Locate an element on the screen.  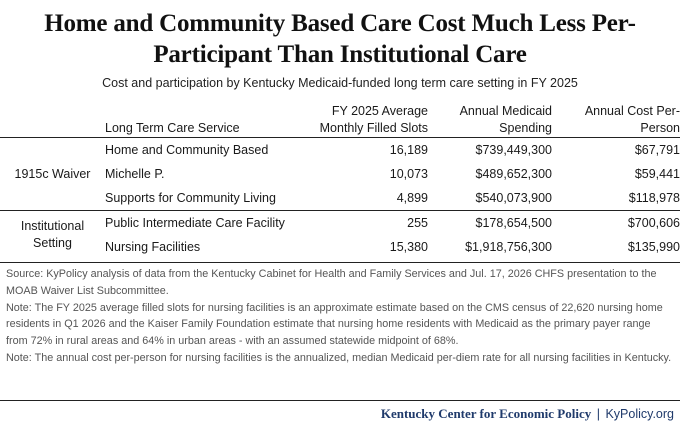
cost-cell: $700,606 is located at coordinates (653, 223).